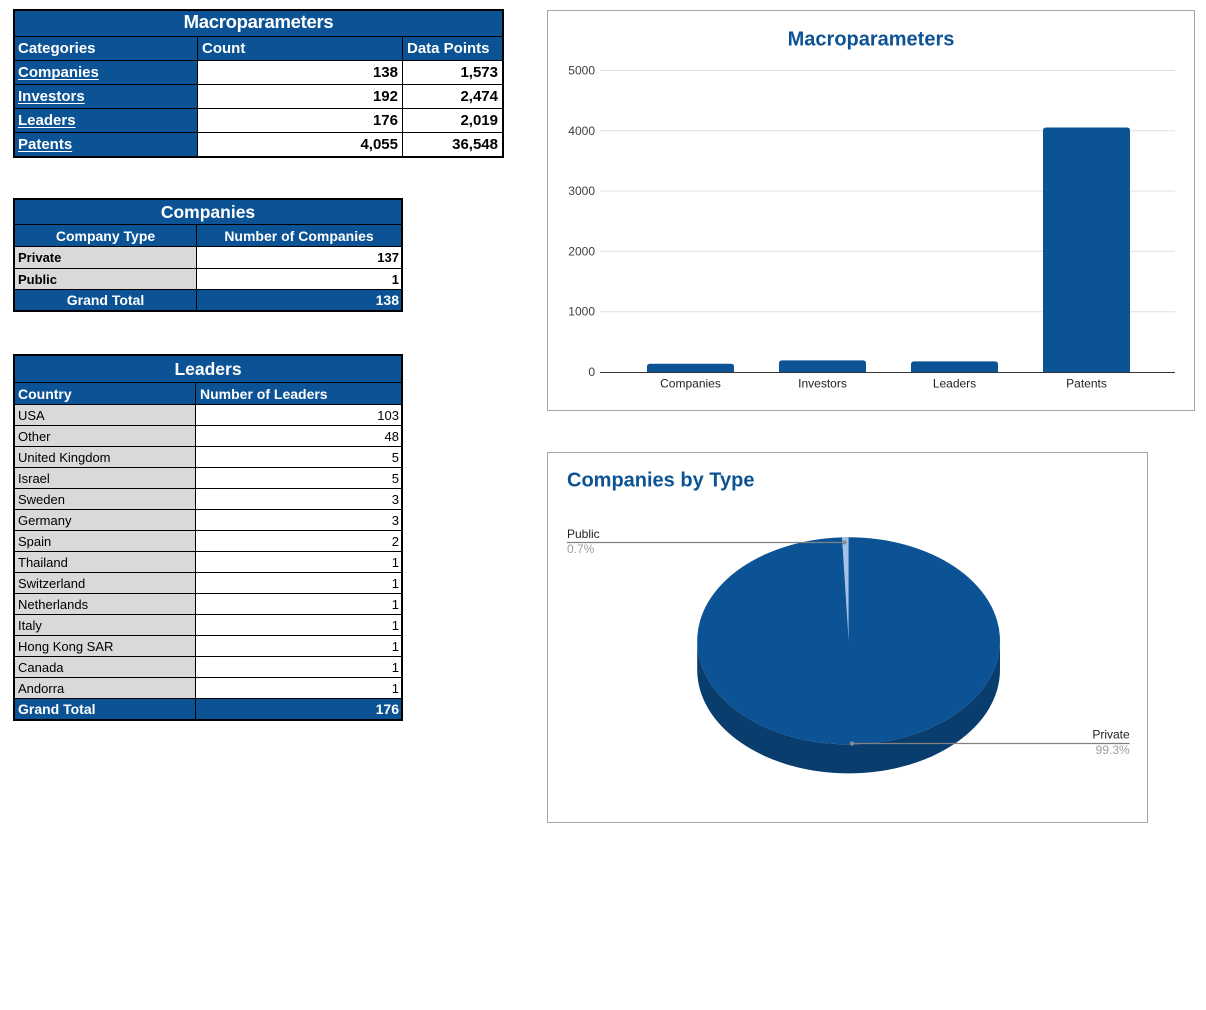 This screenshot has height=1010, width=1206. What do you see at coordinates (581, 131) in the screenshot?
I see `svg-text: 4000` at bounding box center [581, 131].